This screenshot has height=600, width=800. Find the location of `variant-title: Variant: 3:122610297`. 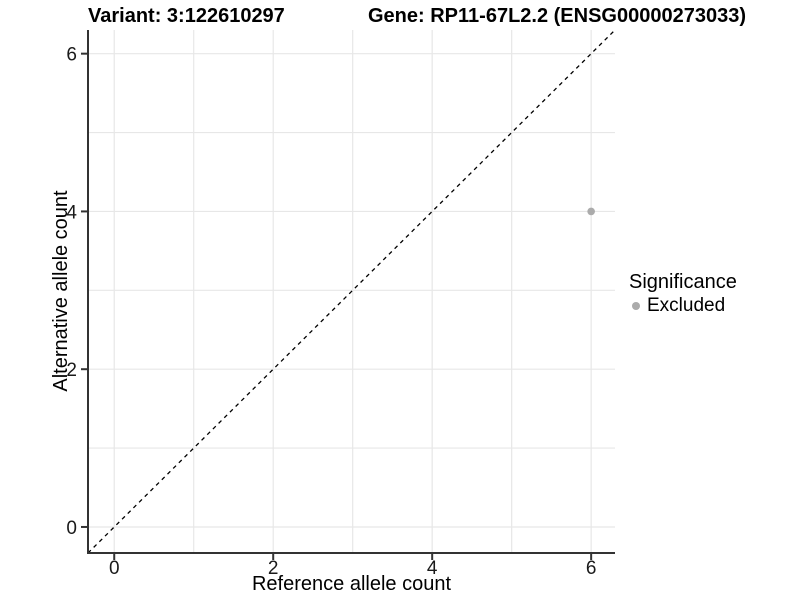

variant-title: Variant: 3:122610297 is located at coordinates (186, 16).